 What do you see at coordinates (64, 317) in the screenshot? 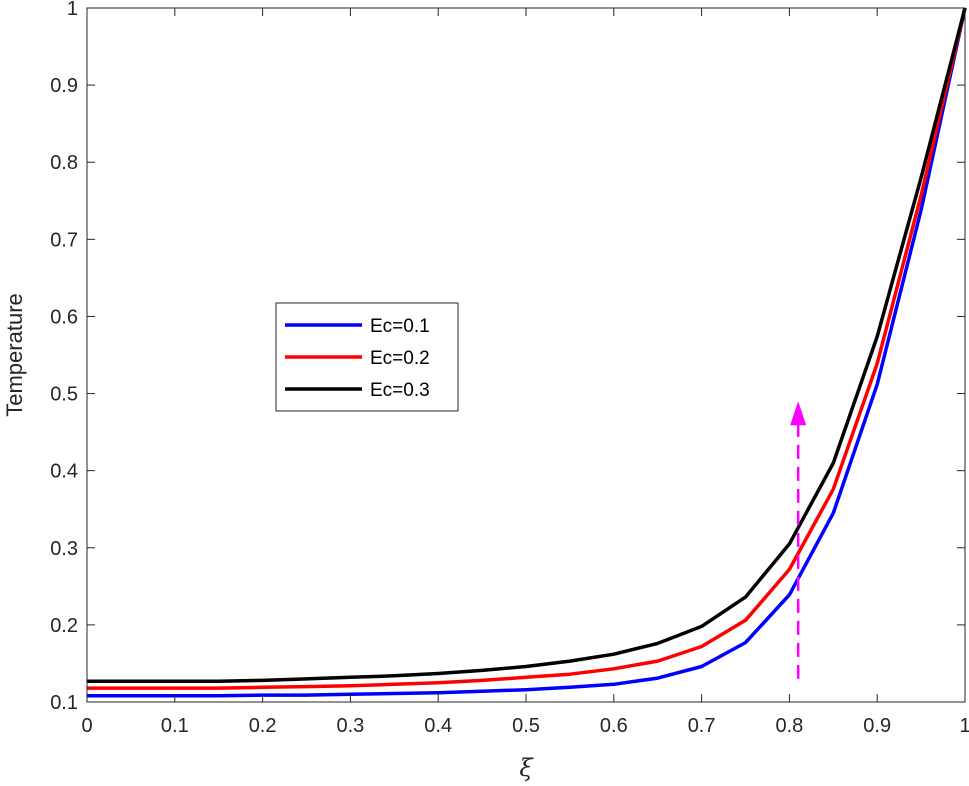
I see `y-tick-label: 0.6` at bounding box center [64, 317].